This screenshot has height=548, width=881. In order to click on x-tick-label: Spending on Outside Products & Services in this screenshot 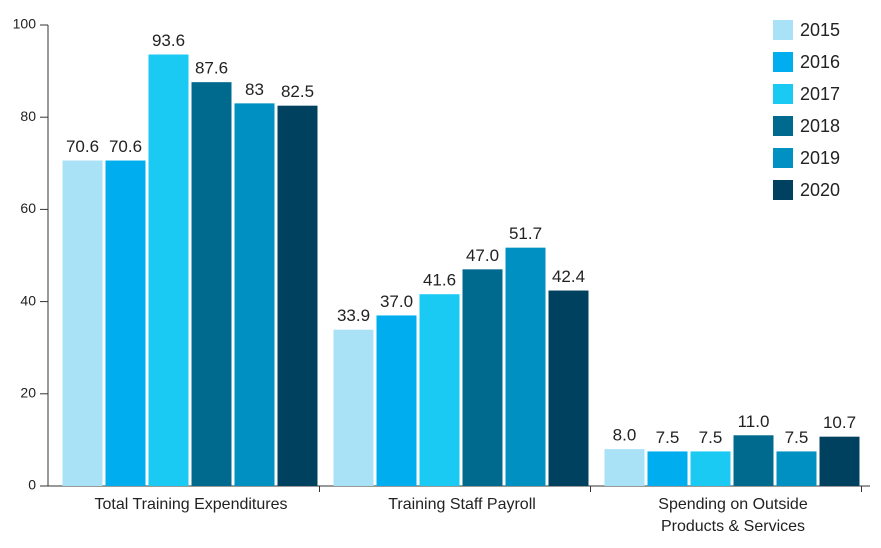, I will do `click(733, 515)`.